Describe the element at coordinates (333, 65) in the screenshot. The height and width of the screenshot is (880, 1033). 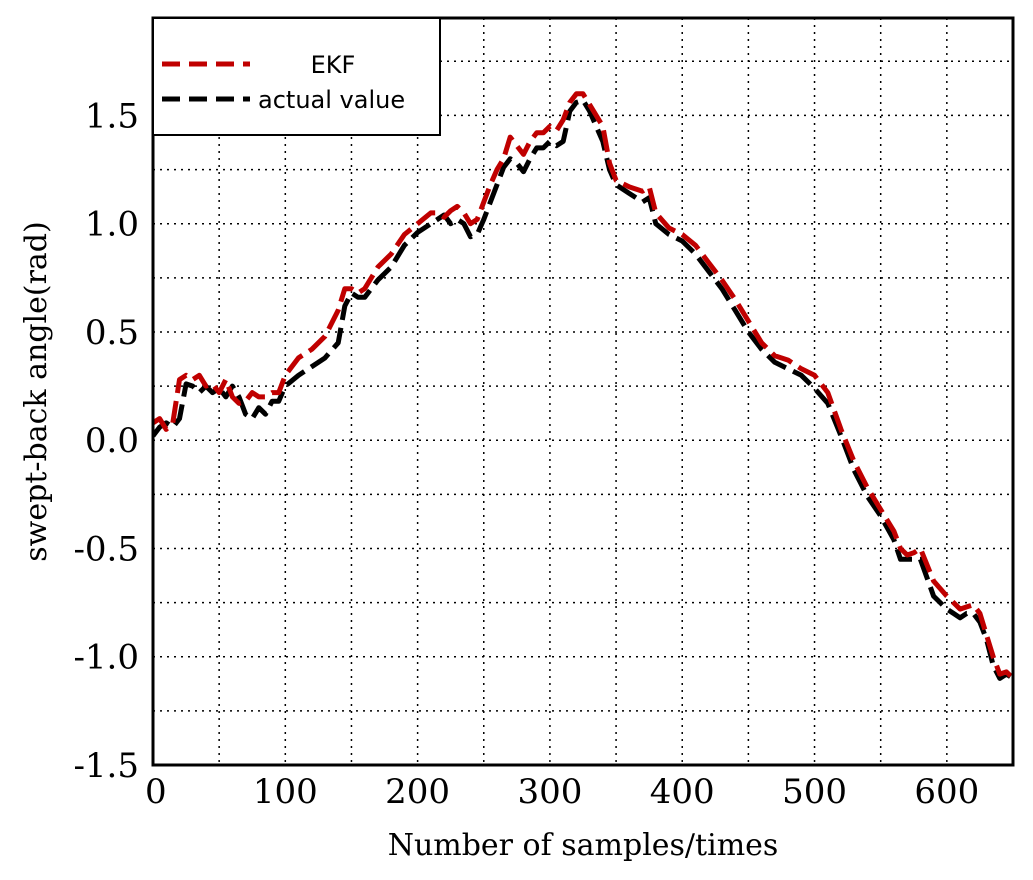
I see `legend-label-ekf: EKF` at that location.